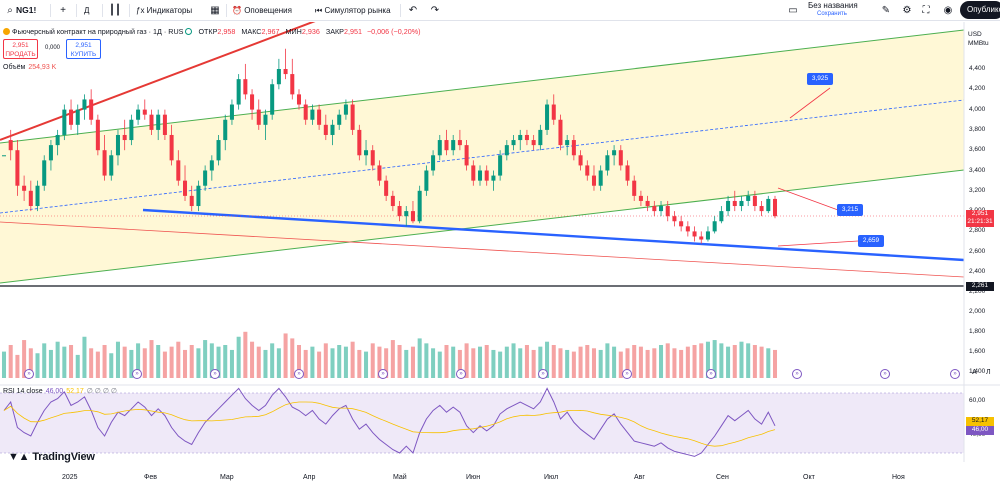 Image resolution: width=1000 pixels, height=484 pixels. I want to click on rsi-label: RSI 14 close, so click(23, 391).